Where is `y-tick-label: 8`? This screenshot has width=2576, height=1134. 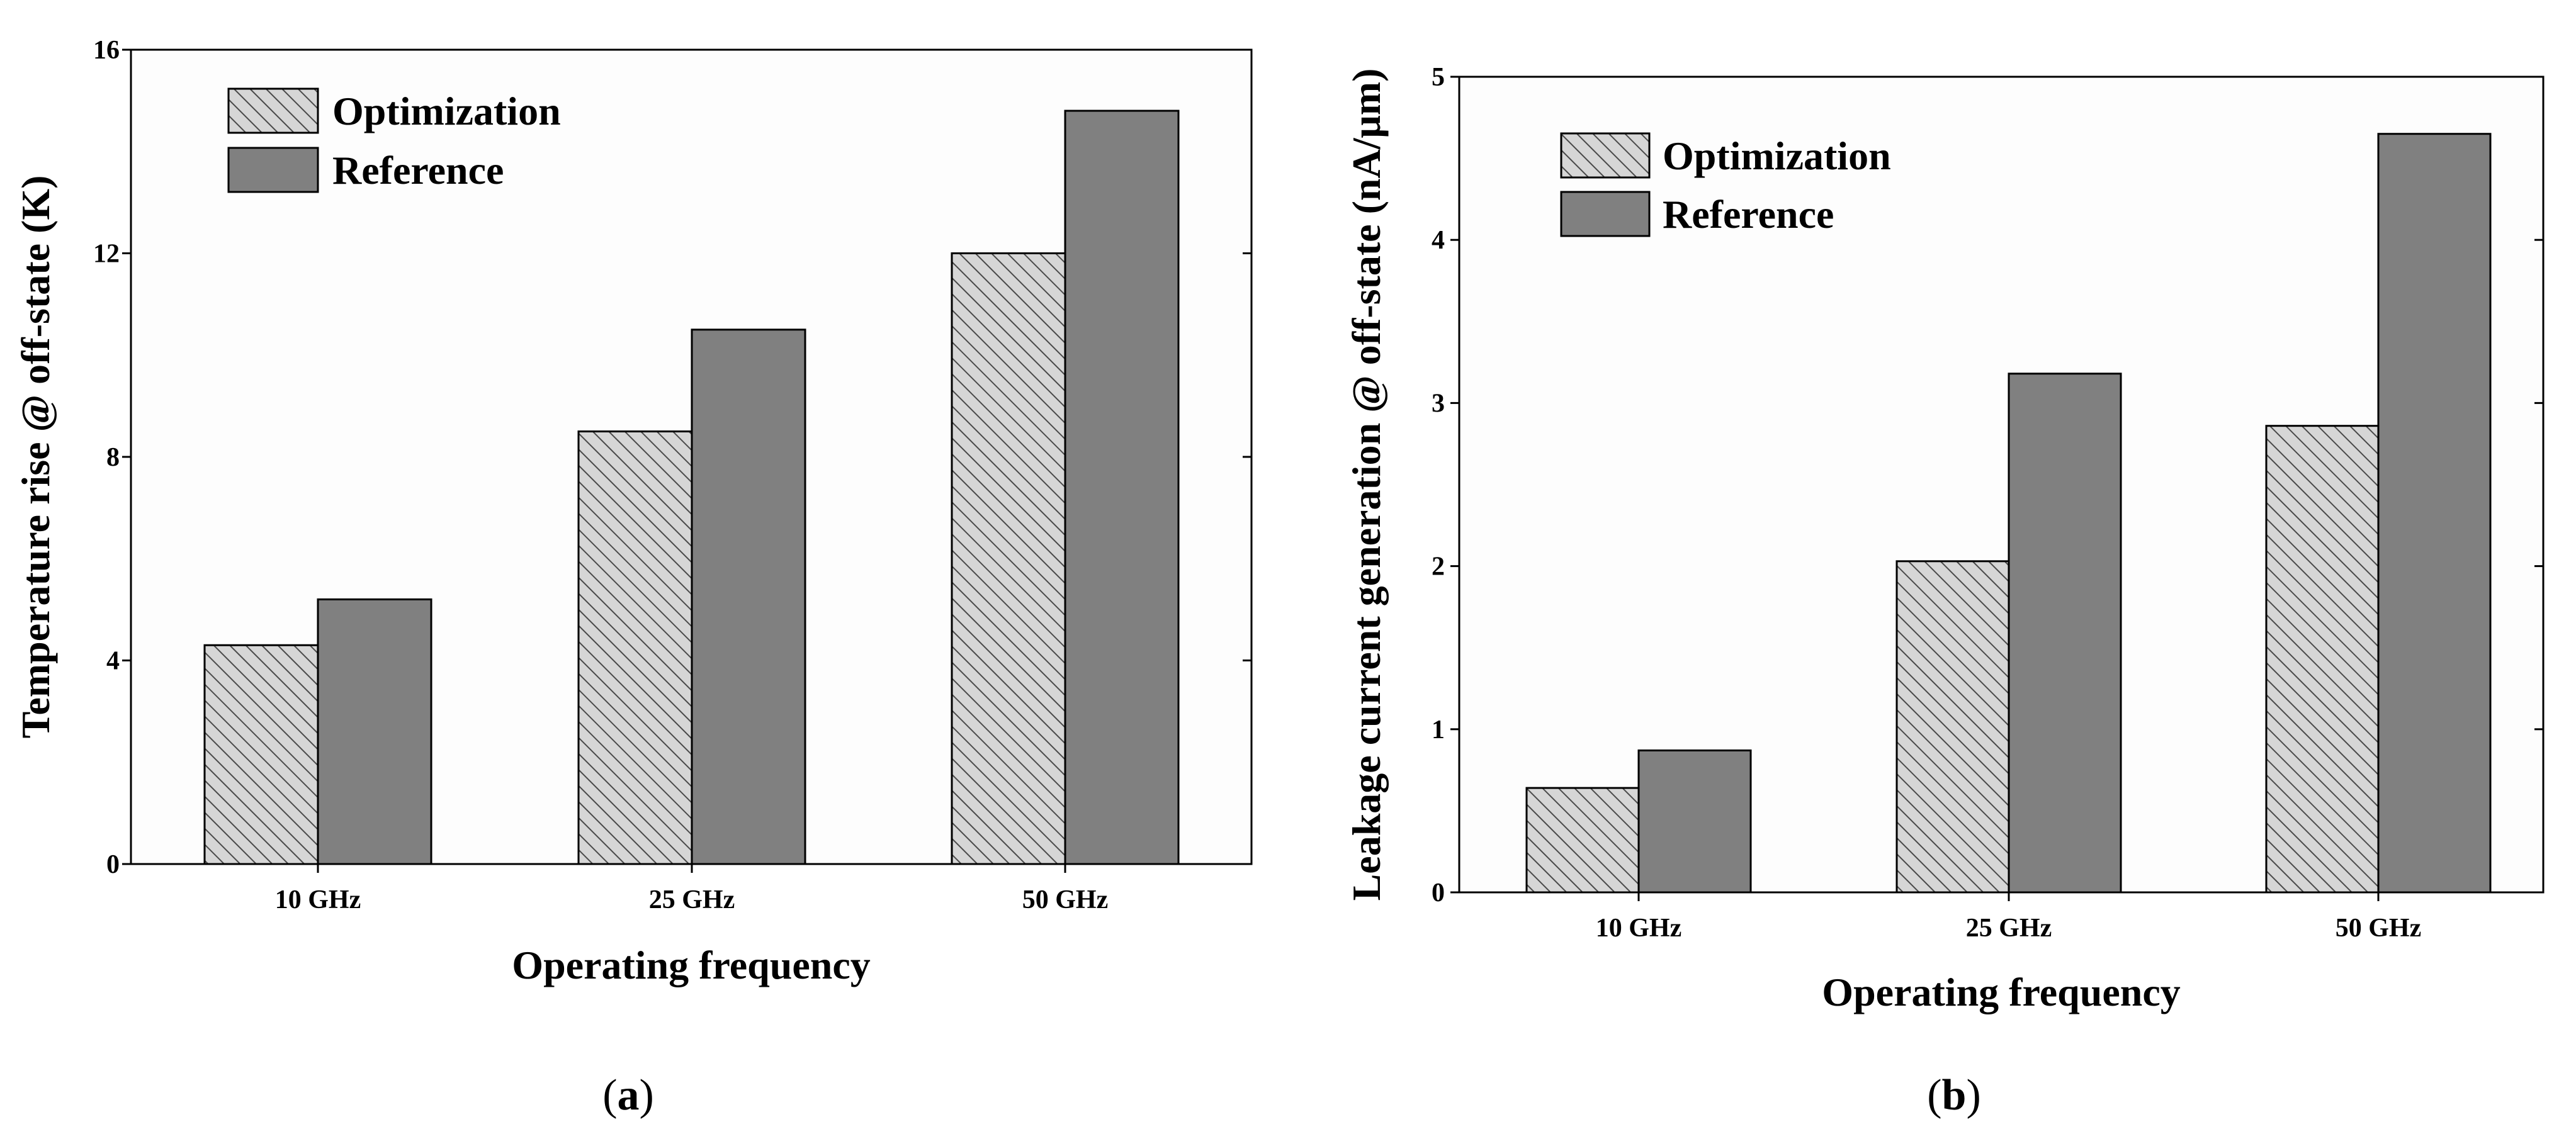 y-tick-label: 8 is located at coordinates (113, 458).